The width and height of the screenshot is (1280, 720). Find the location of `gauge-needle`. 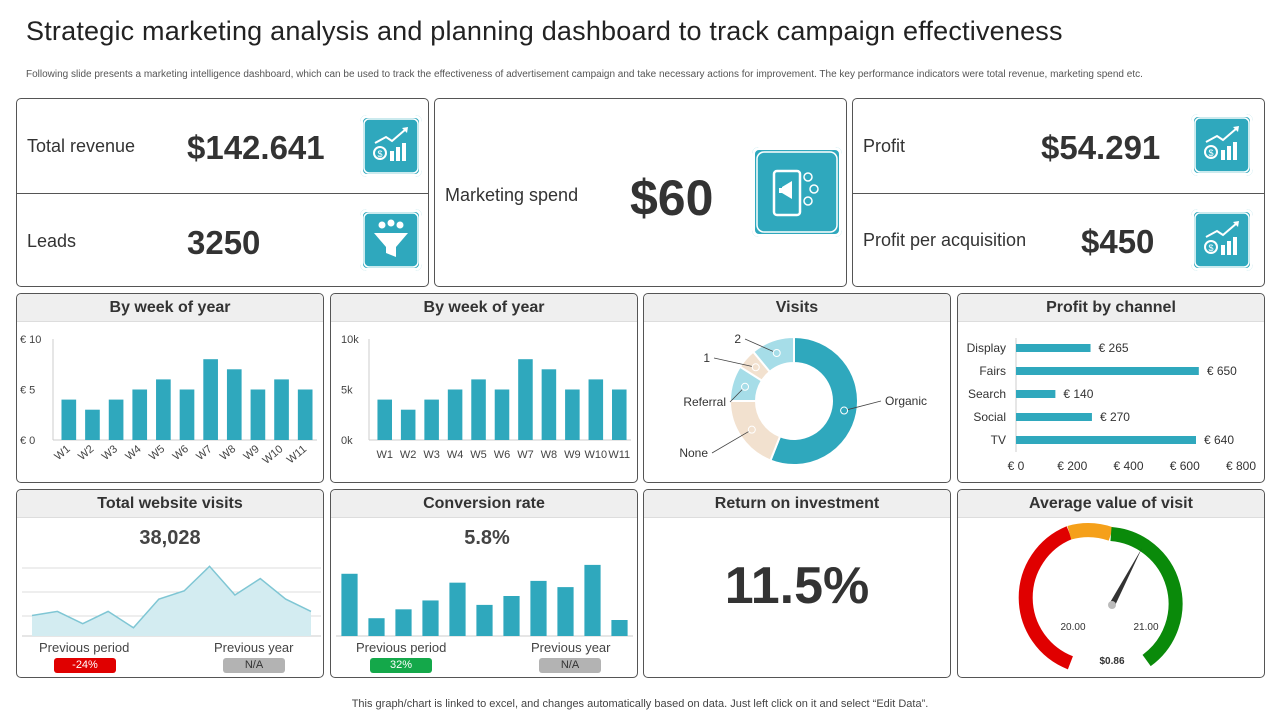

gauge-needle is located at coordinates (1125, 577).